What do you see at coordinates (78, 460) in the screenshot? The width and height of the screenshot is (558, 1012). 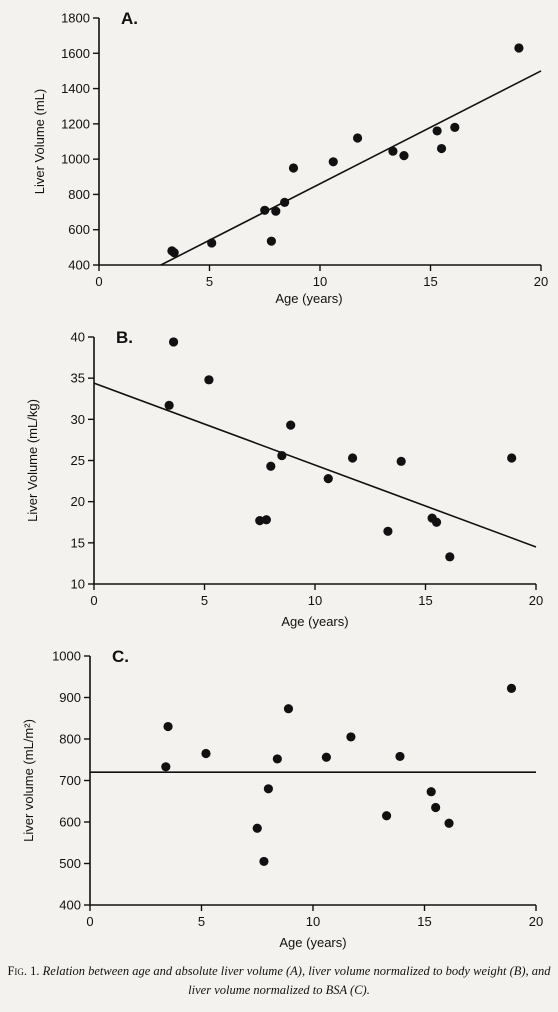 I see `y-tick-label: 25` at bounding box center [78, 460].